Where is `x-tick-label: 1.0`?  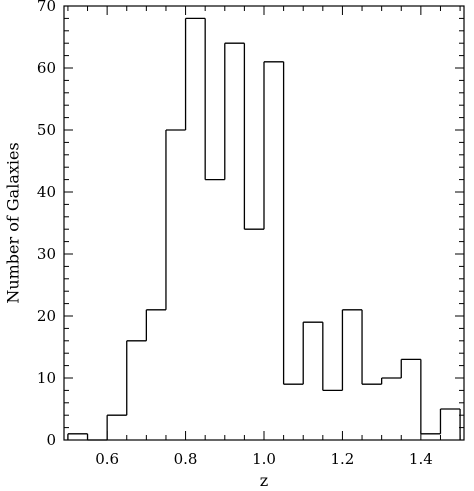
x-tick-label: 1.0 is located at coordinates (264, 459).